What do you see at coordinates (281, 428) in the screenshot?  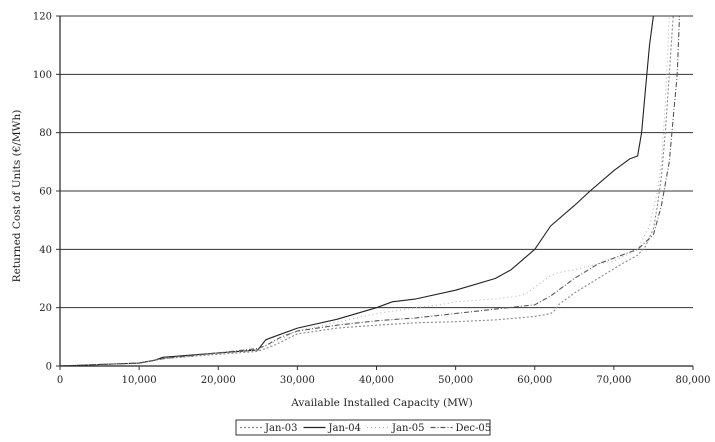 I see `legend-label: Jan-03` at bounding box center [281, 428].